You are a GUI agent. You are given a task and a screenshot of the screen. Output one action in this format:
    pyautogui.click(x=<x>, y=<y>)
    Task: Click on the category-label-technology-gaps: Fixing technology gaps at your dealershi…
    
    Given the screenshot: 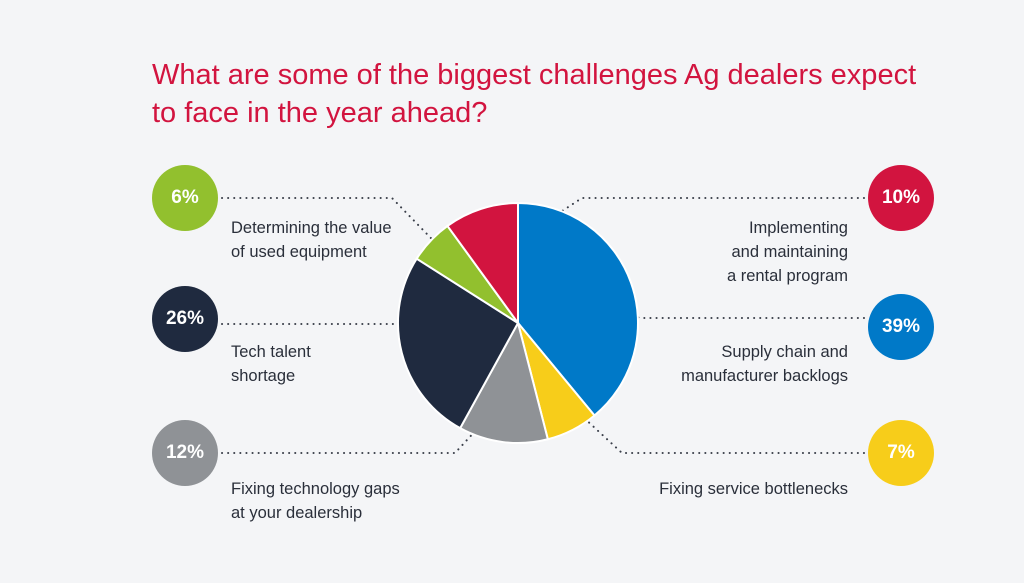 What is the action you would take?
    pyautogui.click(x=315, y=501)
    